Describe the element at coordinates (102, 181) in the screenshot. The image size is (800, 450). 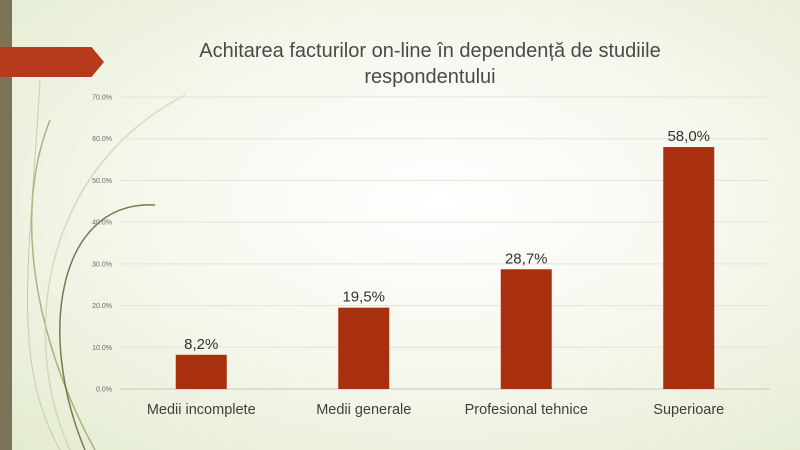
I see `y-tick-label: 50.0%` at that location.